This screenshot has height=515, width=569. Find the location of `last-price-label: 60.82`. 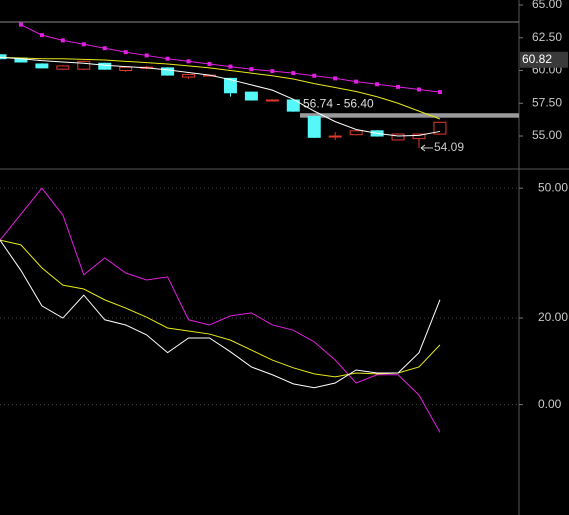

last-price-label: 60.82 is located at coordinates (537, 59).